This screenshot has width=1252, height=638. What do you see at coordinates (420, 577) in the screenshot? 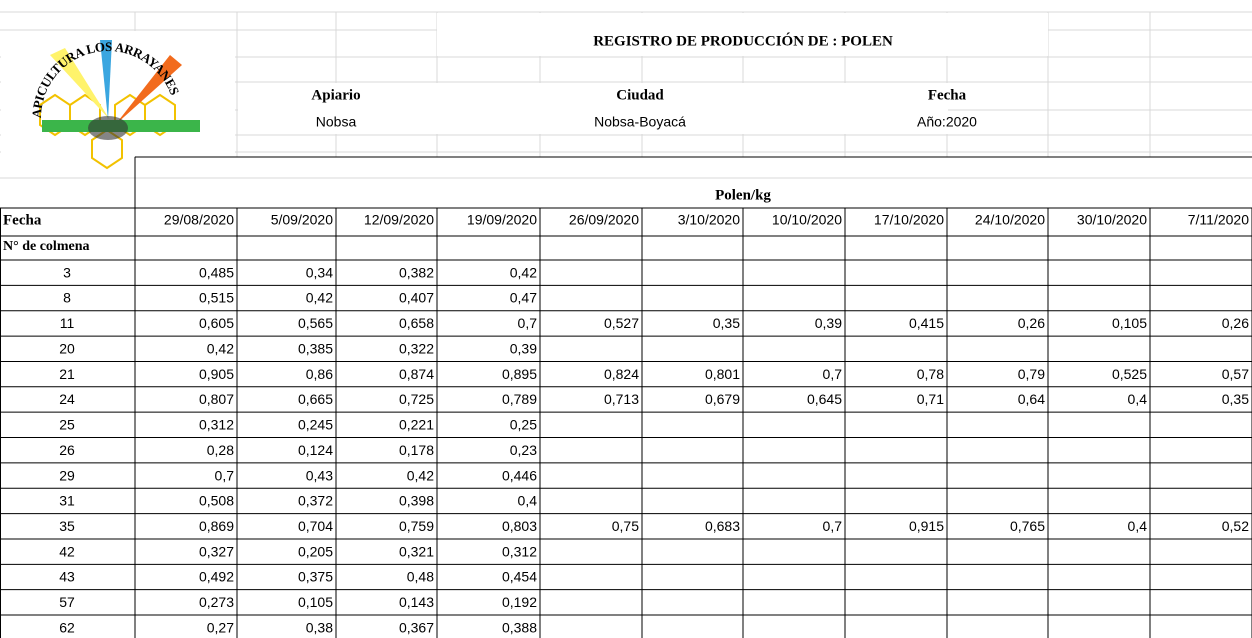
I see `cell-value: 0,48` at bounding box center [420, 577].